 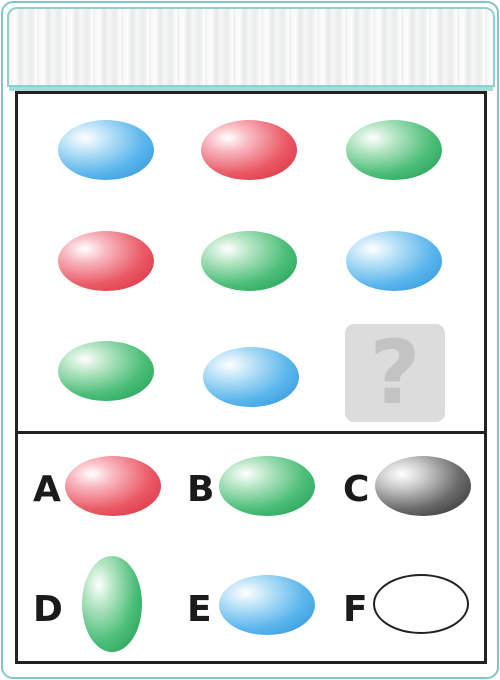 I want to click on option-c-label: C, so click(x=356, y=489).